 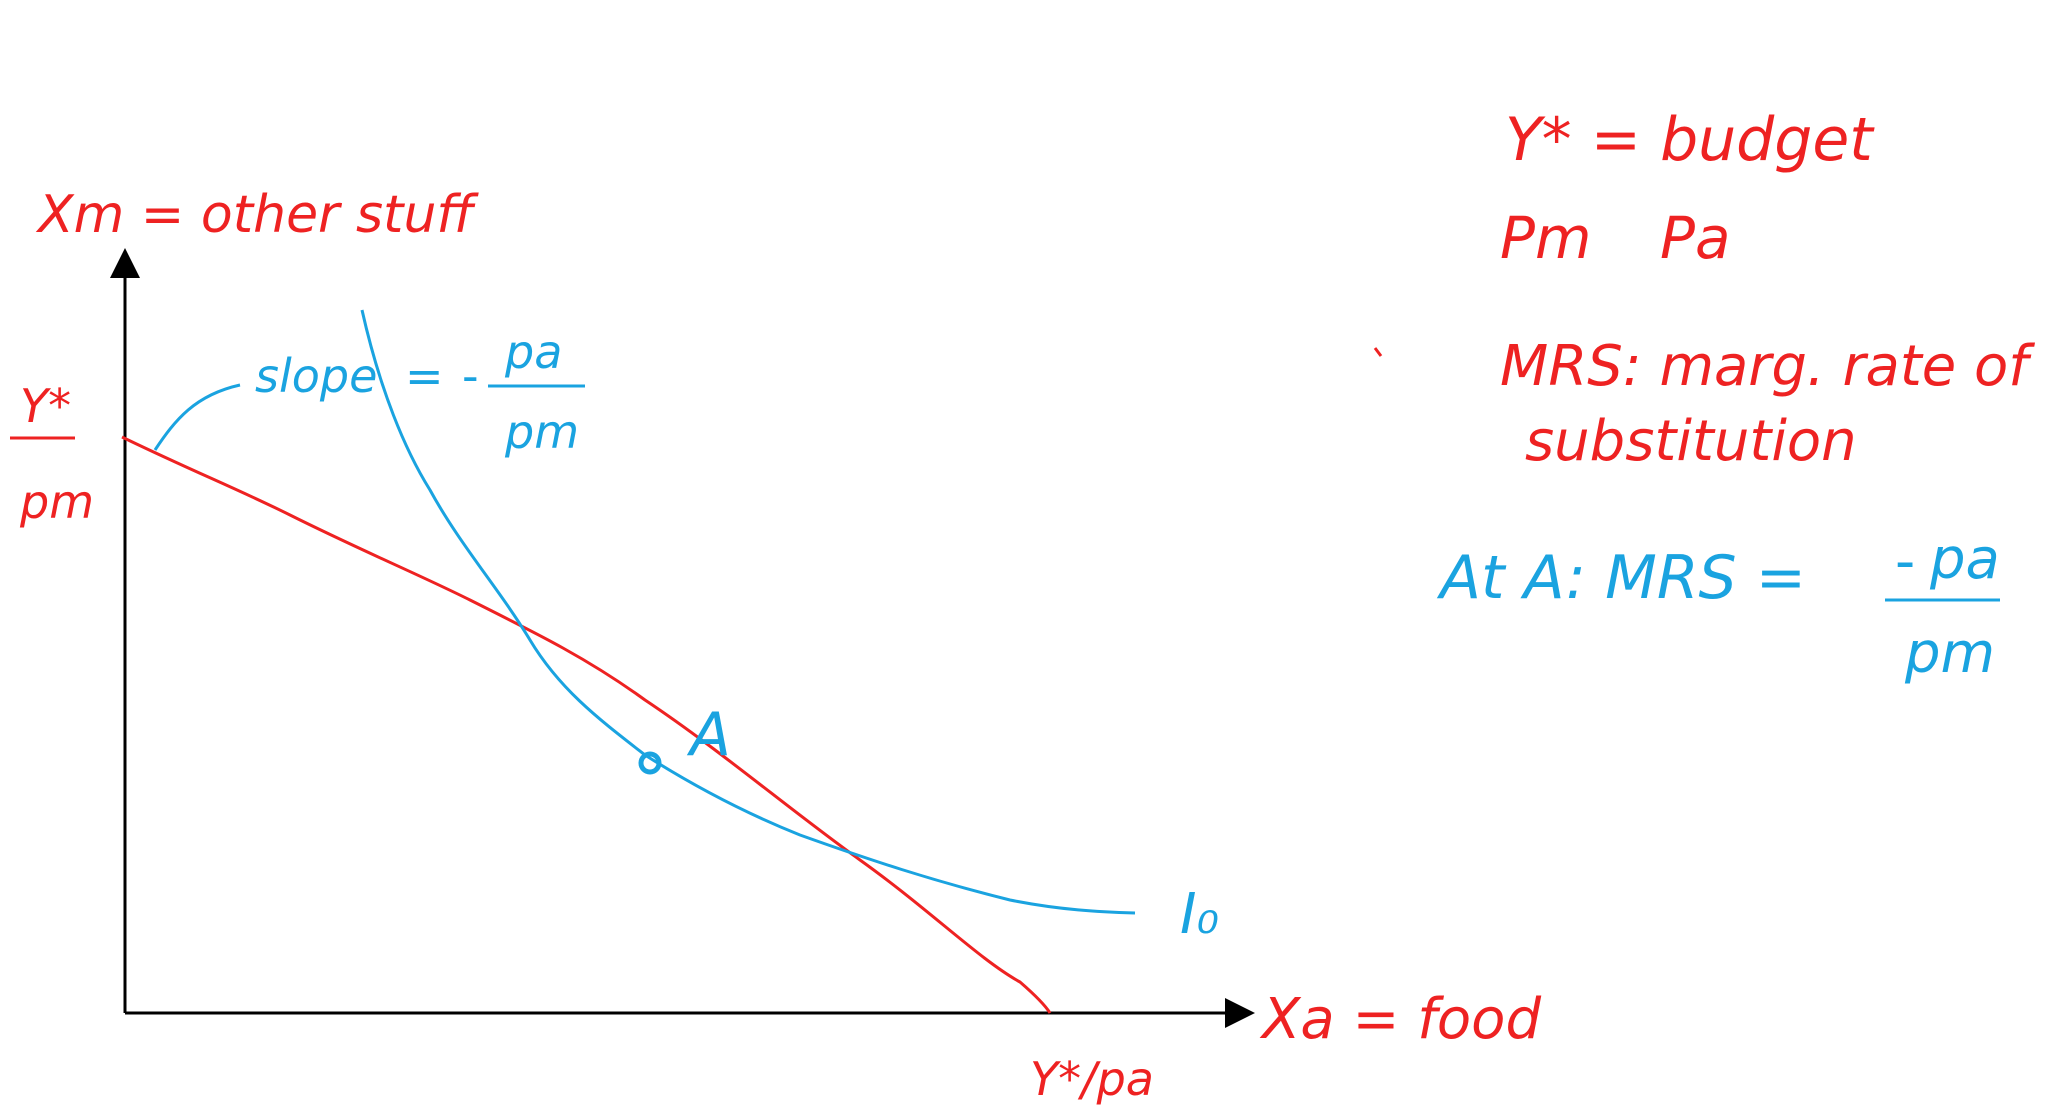 What do you see at coordinates (424, 376) in the screenshot?
I see `slope-note-equals: =` at bounding box center [424, 376].